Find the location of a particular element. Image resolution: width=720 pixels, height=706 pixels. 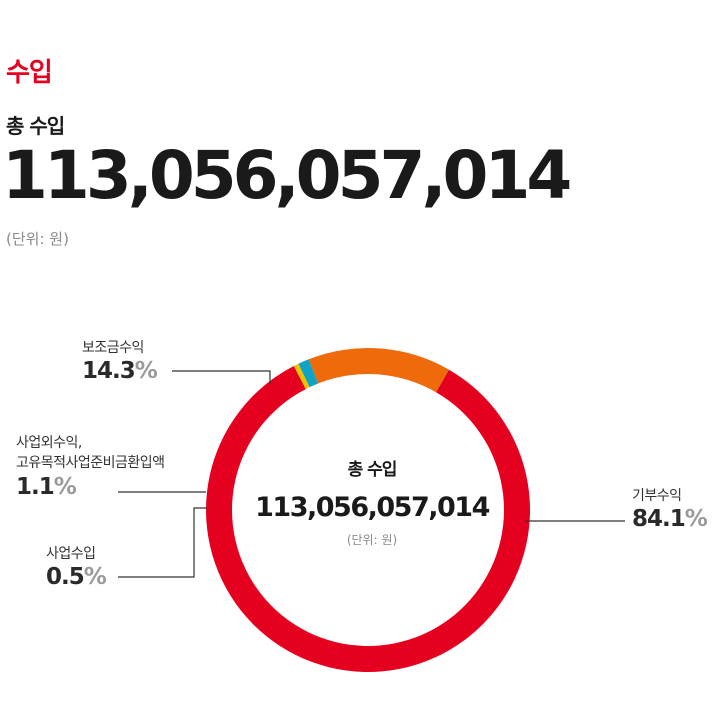

slice-subsidy is located at coordinates (378, 370).